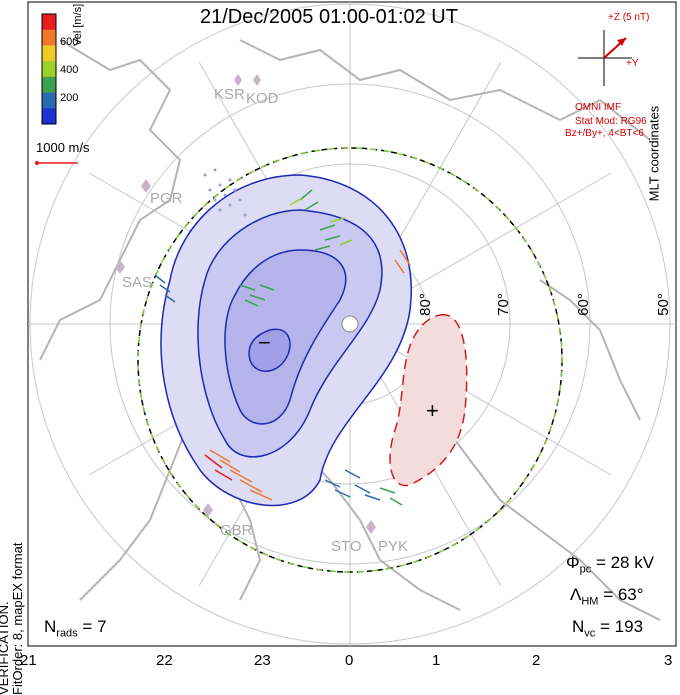 The image size is (680, 695). I want to click on fit-order-note: FitOrder: 8, mapEX format, so click(17, 618).